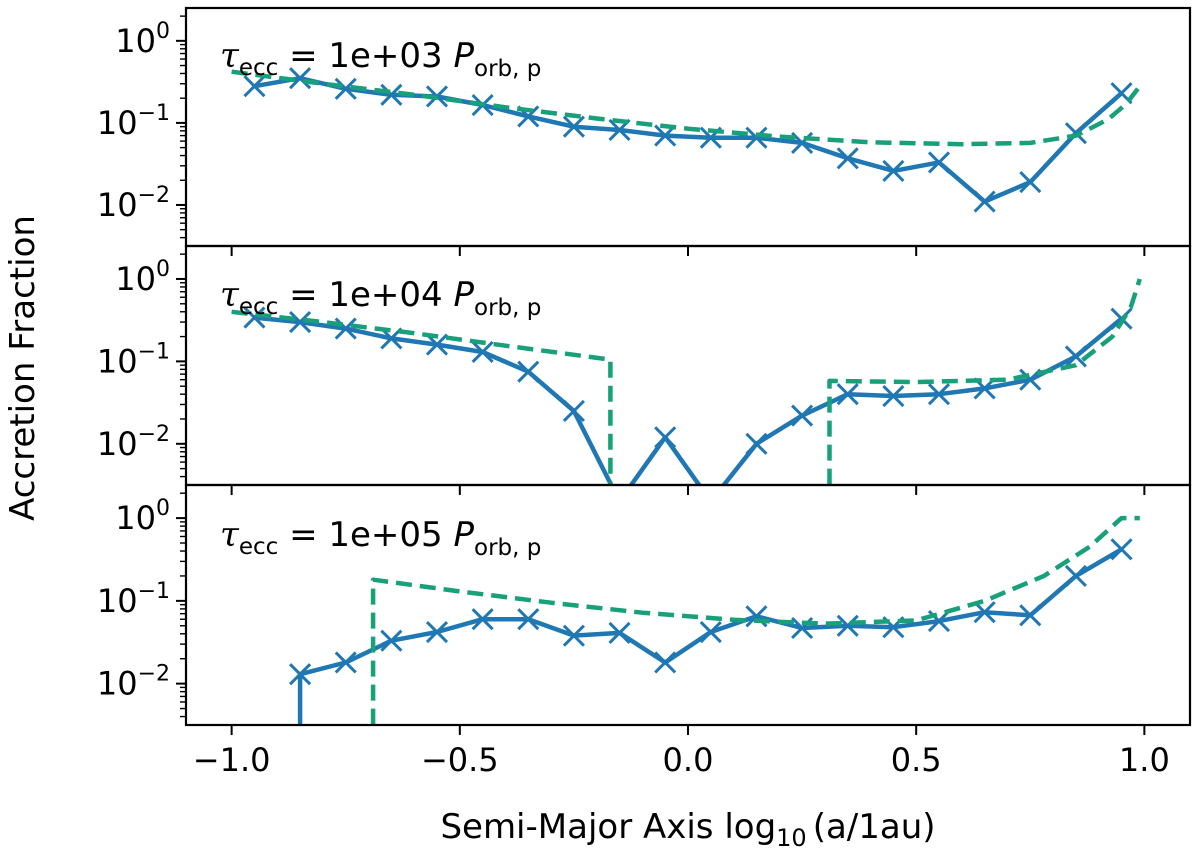  I want to click on x-tick-label-0: −1.0, so click(232, 760).